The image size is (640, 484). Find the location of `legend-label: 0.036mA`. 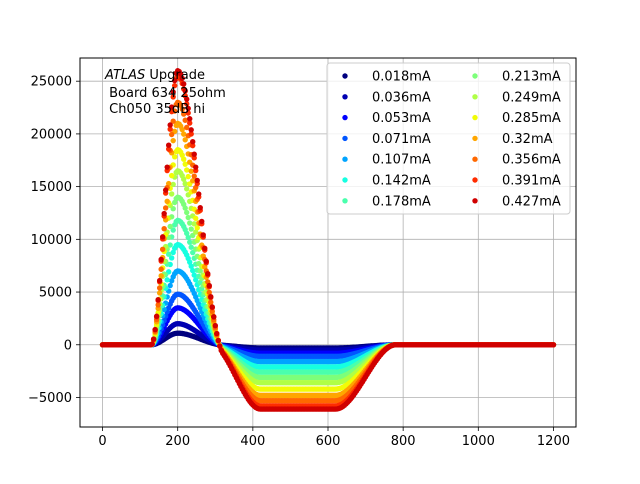

legend-label: 0.036mA is located at coordinates (401, 97).